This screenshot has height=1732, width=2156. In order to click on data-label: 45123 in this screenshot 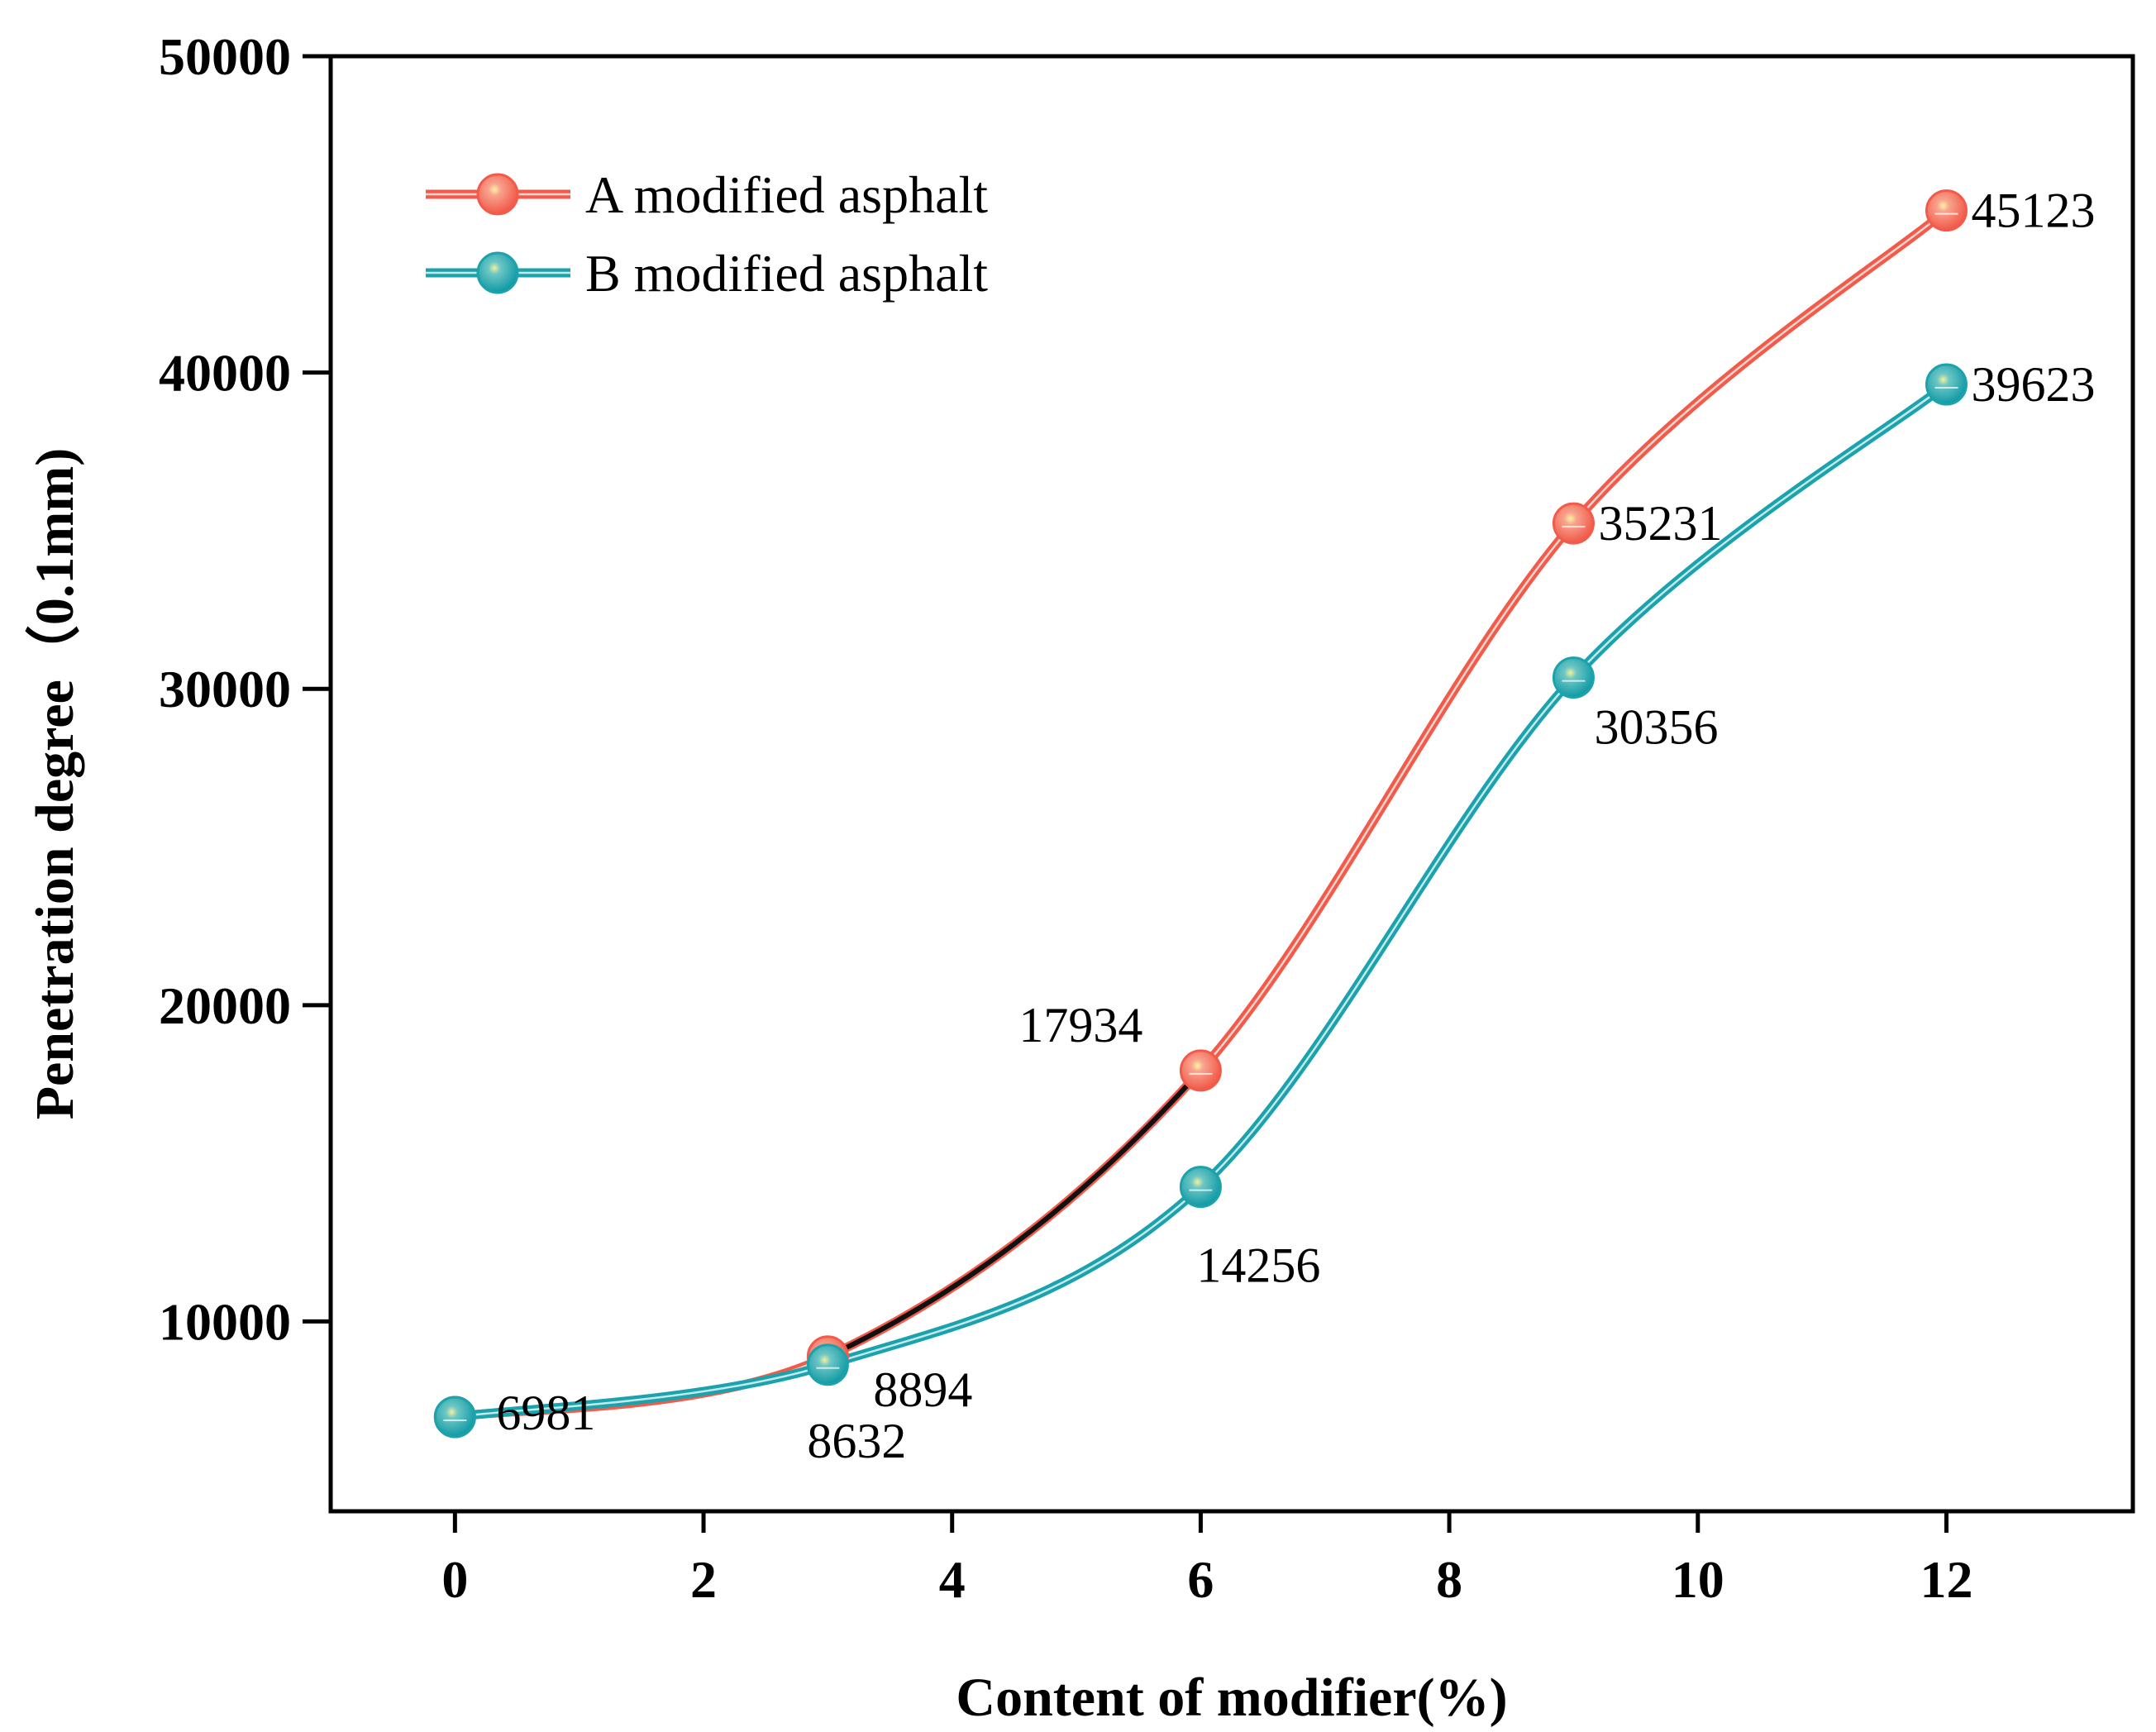, I will do `click(2033, 211)`.